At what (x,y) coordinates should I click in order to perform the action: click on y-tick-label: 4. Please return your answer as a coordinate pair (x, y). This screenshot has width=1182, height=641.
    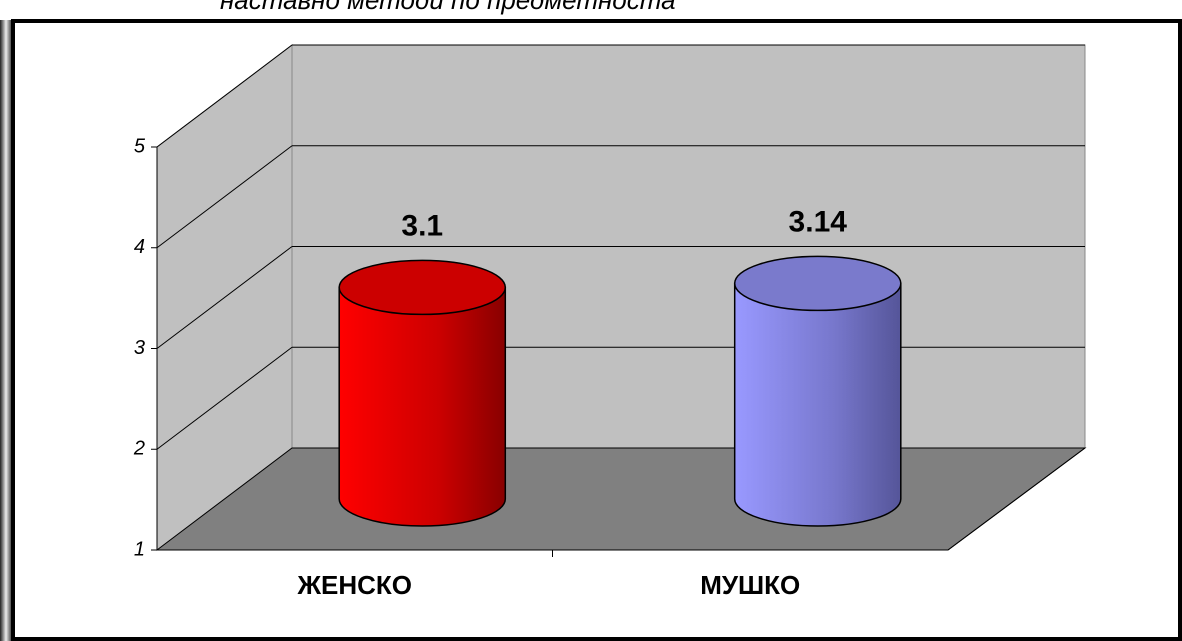
    Looking at the image, I should click on (139, 247).